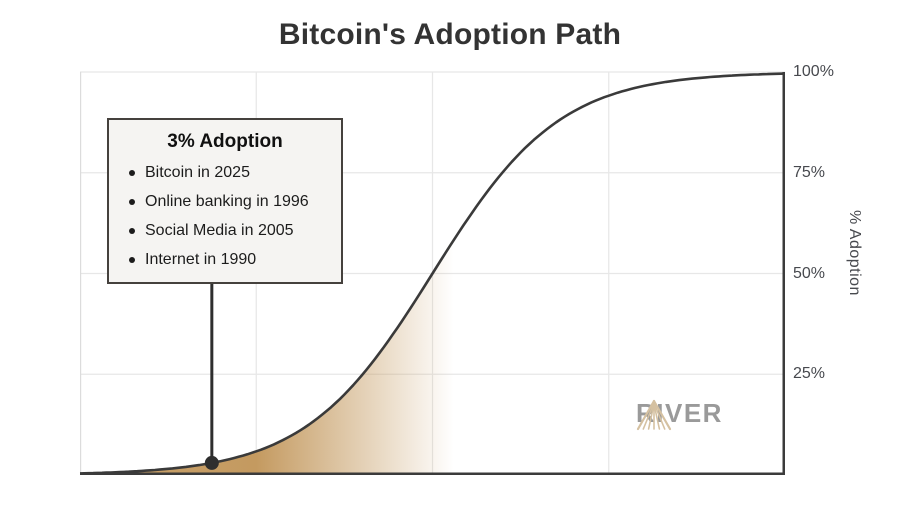  I want to click on three-percent-marker-dot, so click(211, 462).